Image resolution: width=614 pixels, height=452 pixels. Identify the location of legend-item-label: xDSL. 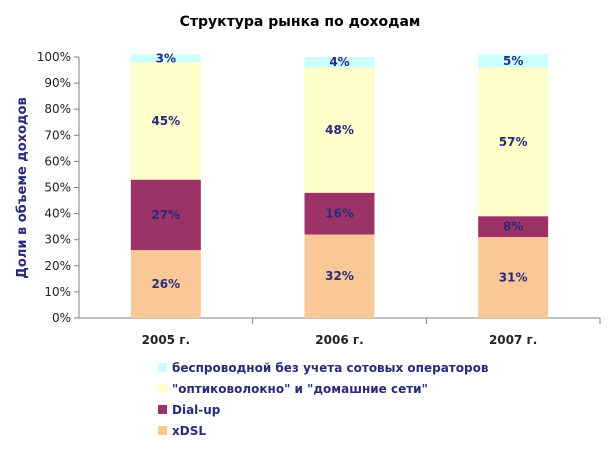
(189, 431).